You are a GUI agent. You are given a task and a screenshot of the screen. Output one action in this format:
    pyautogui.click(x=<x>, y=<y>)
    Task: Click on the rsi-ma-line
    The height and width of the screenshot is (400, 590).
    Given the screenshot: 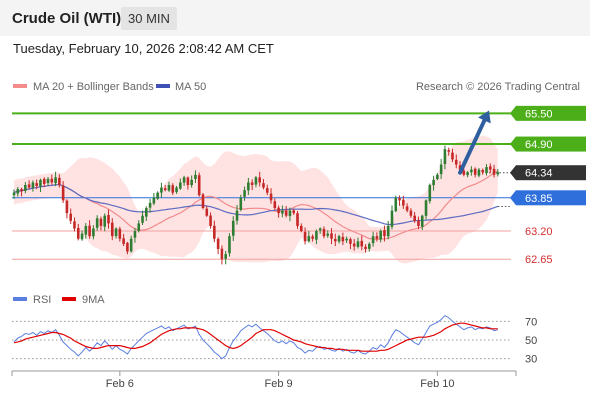 What is the action you would take?
    pyautogui.click(x=255, y=337)
    